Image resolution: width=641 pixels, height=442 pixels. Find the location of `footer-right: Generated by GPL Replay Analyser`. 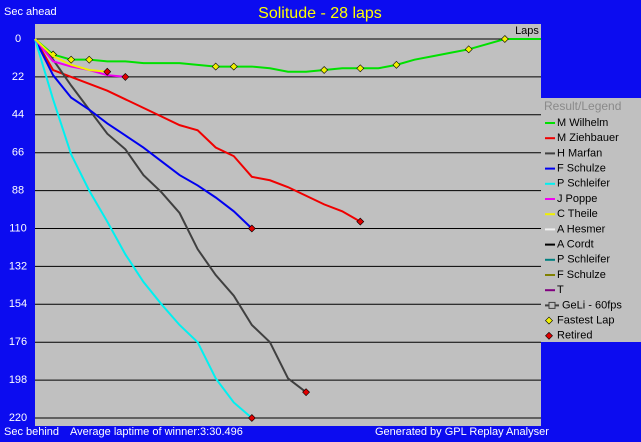

footer-right: Generated by GPL Replay Analyser is located at coordinates (462, 432).